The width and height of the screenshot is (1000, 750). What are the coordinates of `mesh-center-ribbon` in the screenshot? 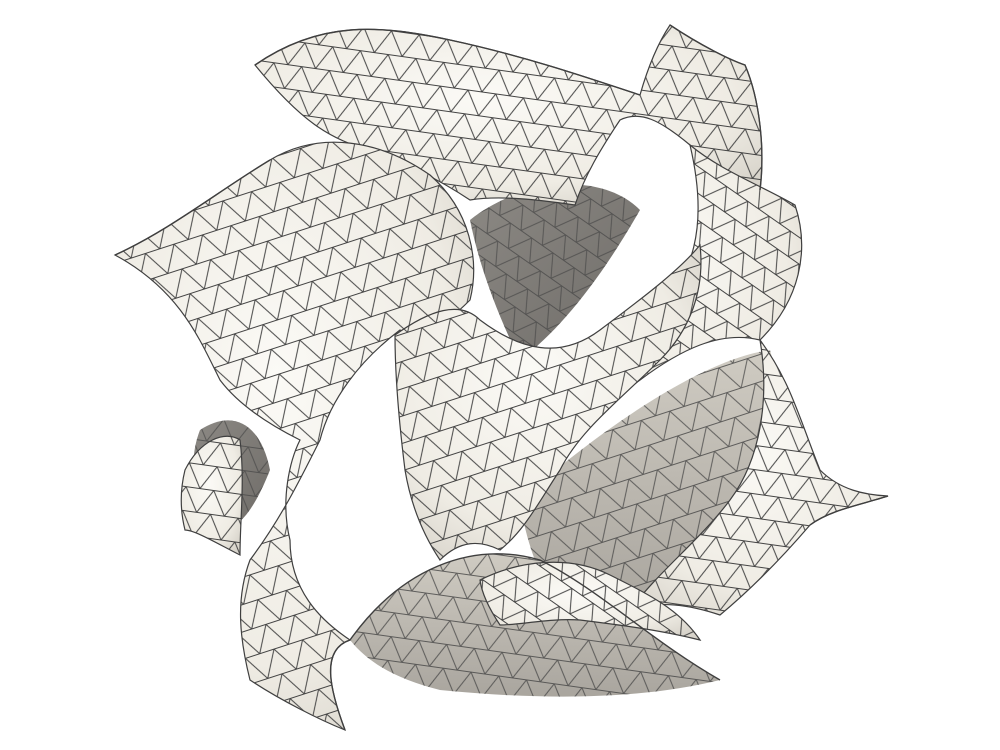 It's located at (548, 402).